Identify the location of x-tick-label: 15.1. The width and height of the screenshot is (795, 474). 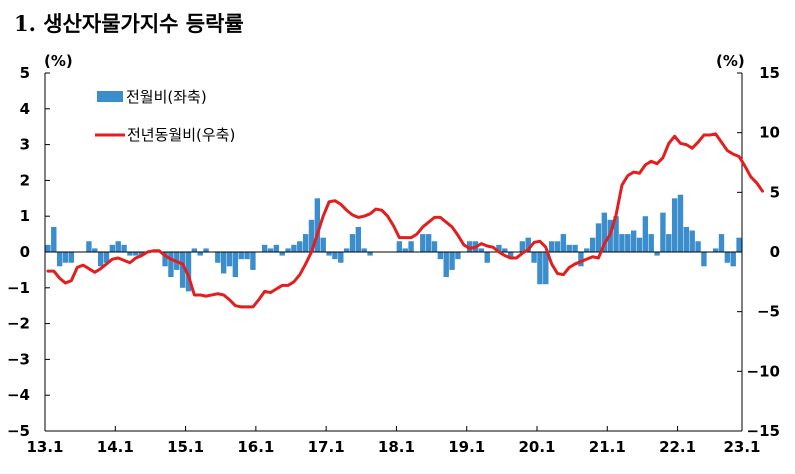
(185, 447).